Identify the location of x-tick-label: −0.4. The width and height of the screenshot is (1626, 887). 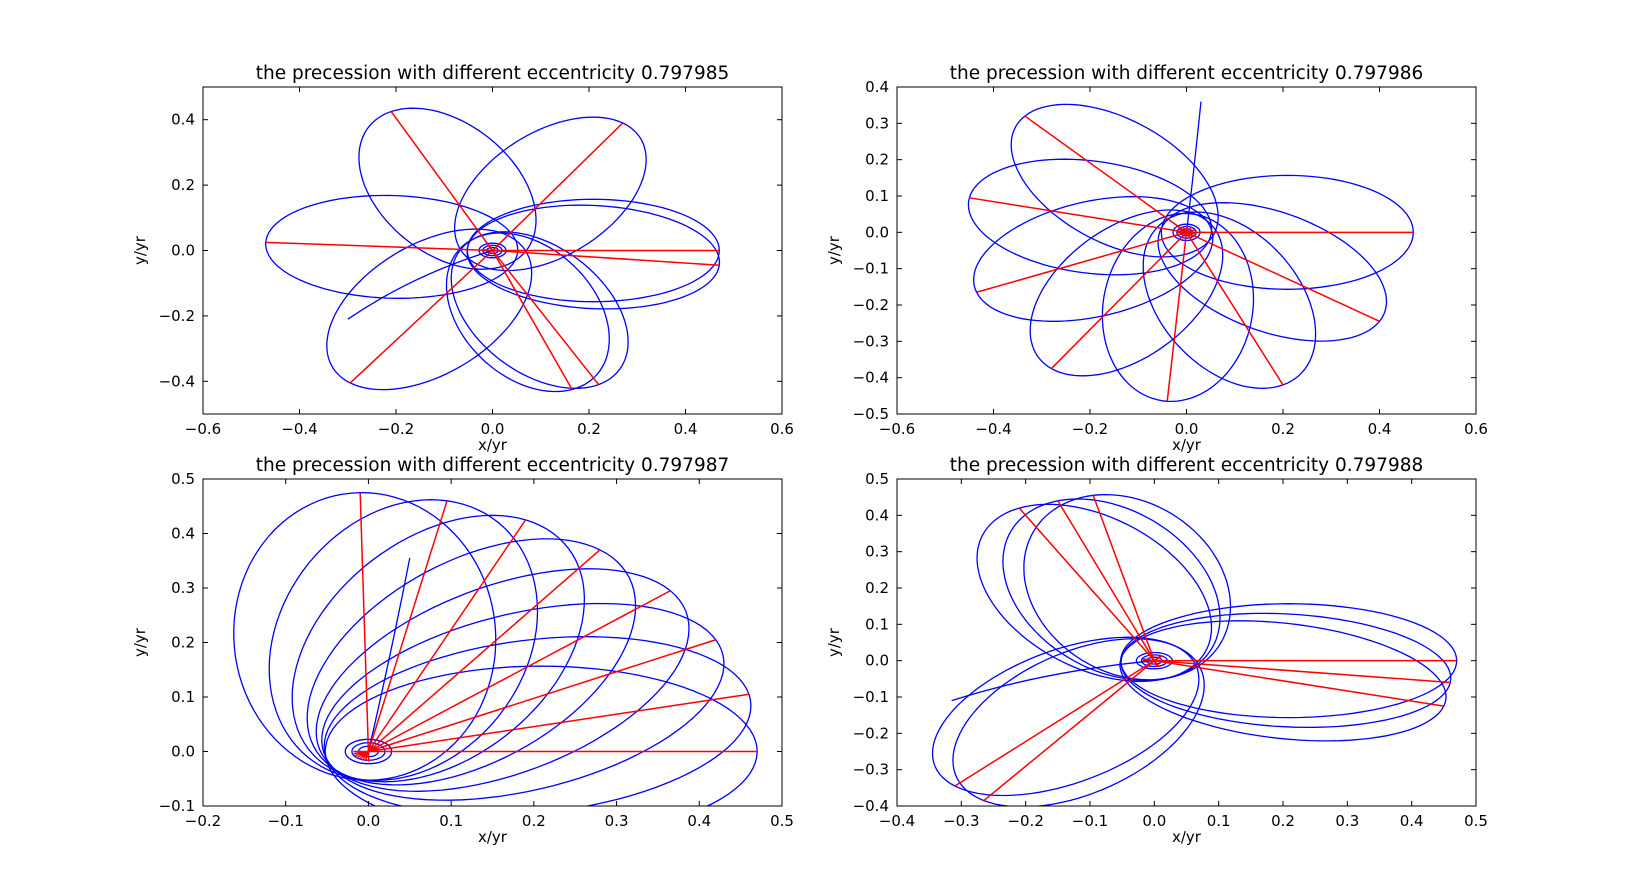
(993, 429).